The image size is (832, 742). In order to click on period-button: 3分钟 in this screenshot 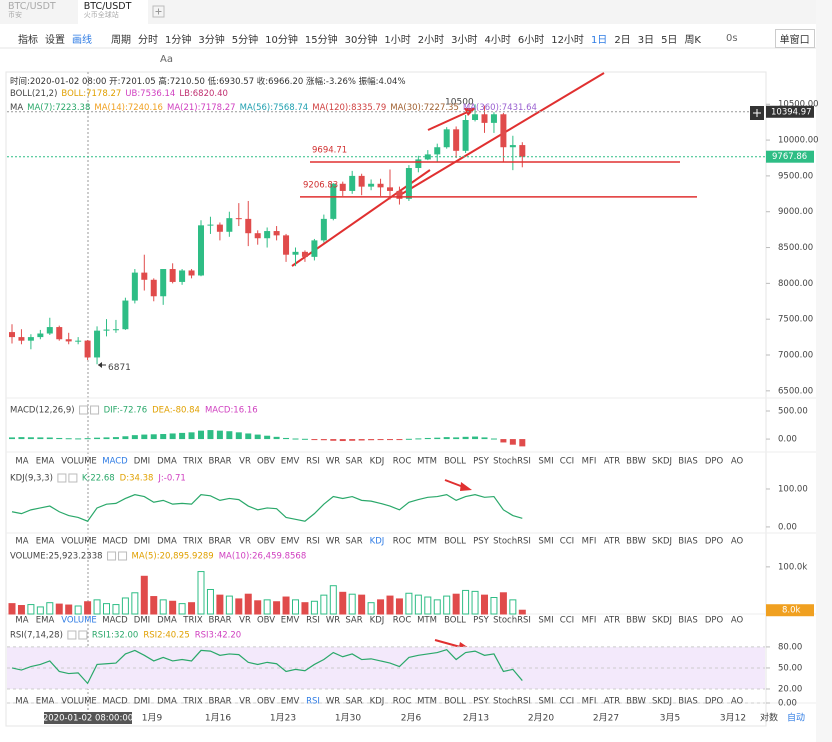, I will do `click(211, 40)`.